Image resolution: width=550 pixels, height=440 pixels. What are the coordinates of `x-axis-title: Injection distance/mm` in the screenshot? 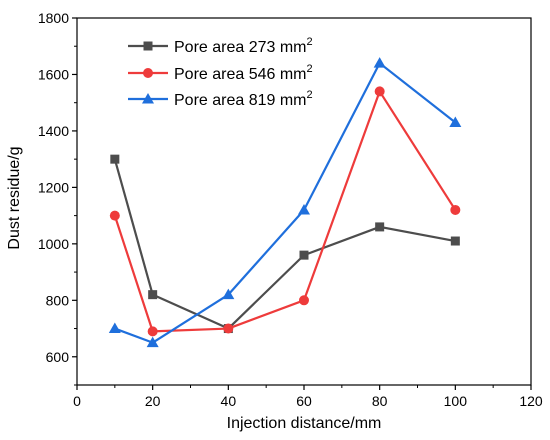 It's located at (304, 423).